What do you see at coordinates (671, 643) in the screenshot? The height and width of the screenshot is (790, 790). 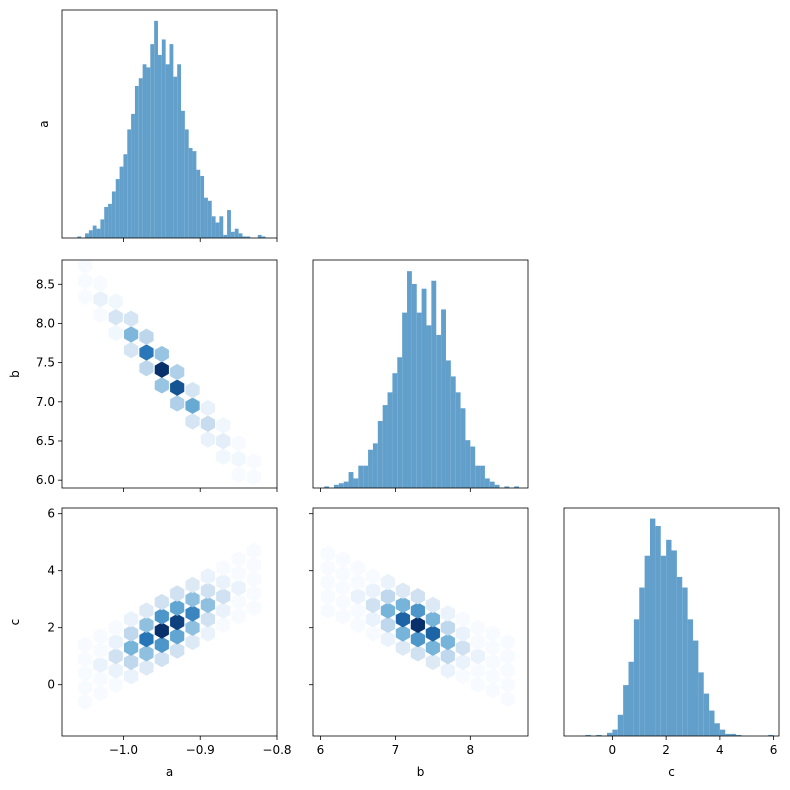 I see `panel: 0 2 4 6 c` at bounding box center [671, 643].